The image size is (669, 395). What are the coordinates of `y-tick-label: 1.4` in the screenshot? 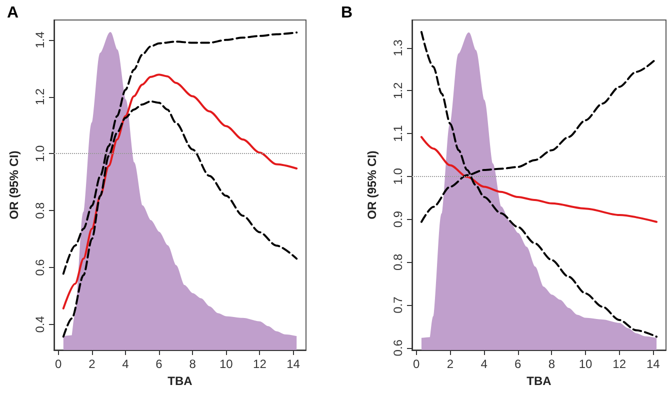 It's located at (40, 39).